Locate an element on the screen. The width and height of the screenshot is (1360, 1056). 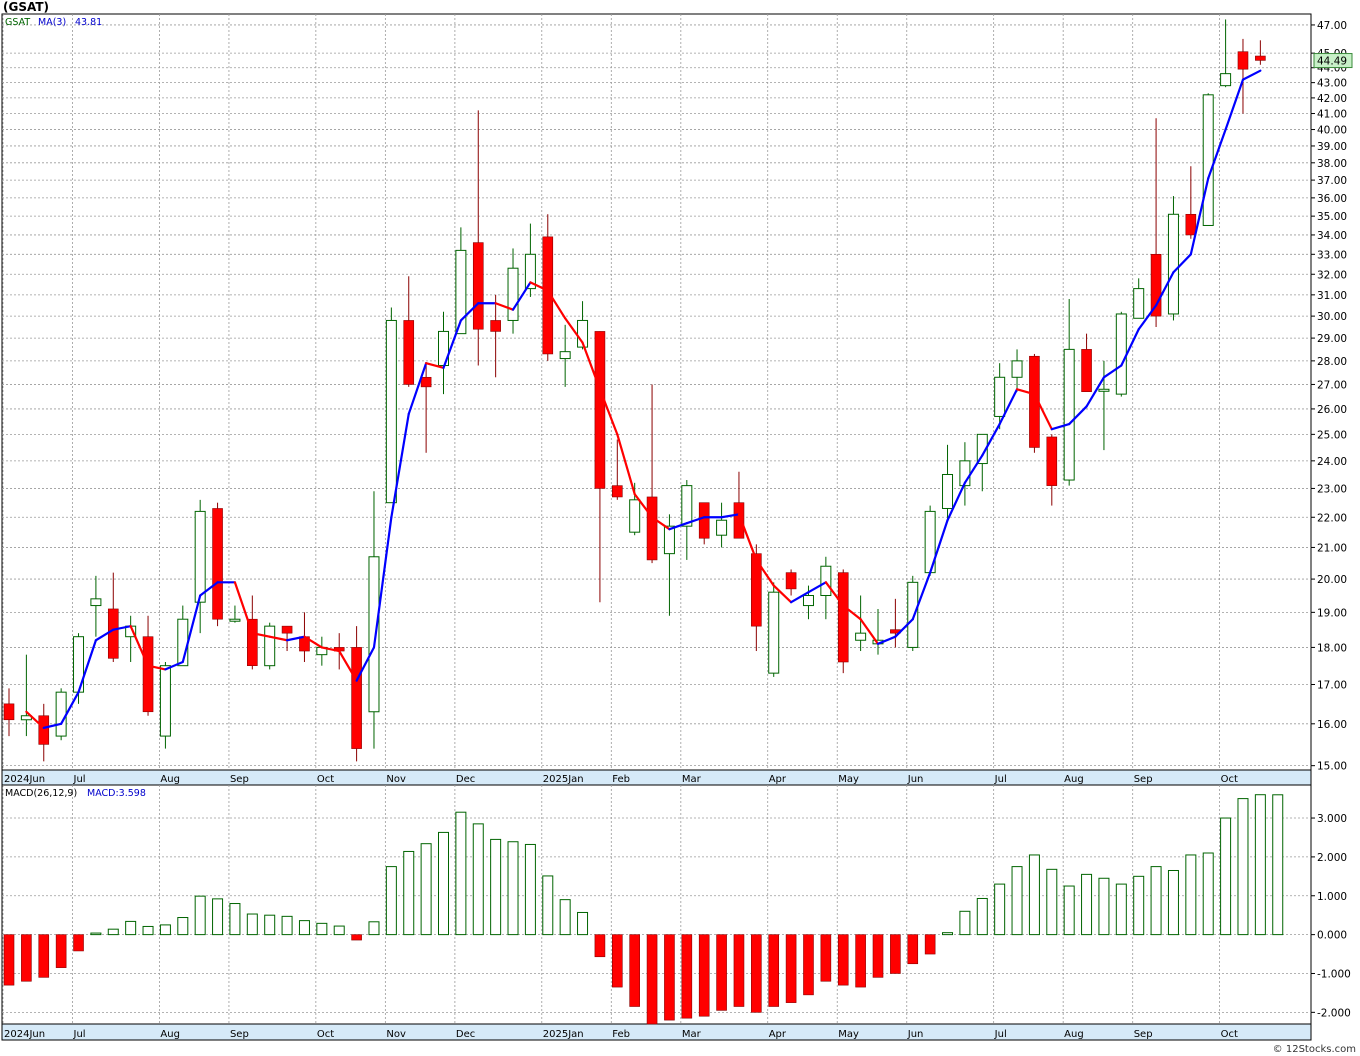
macd-x-tick-label: Mar is located at coordinates (692, 1034).